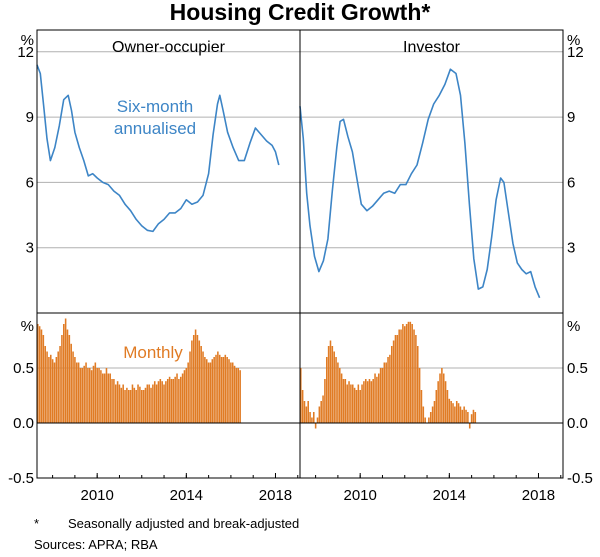 This screenshot has height=557, width=600. I want to click on footnote-text: Seasonally adjusted and break-adjusted, so click(184, 523).